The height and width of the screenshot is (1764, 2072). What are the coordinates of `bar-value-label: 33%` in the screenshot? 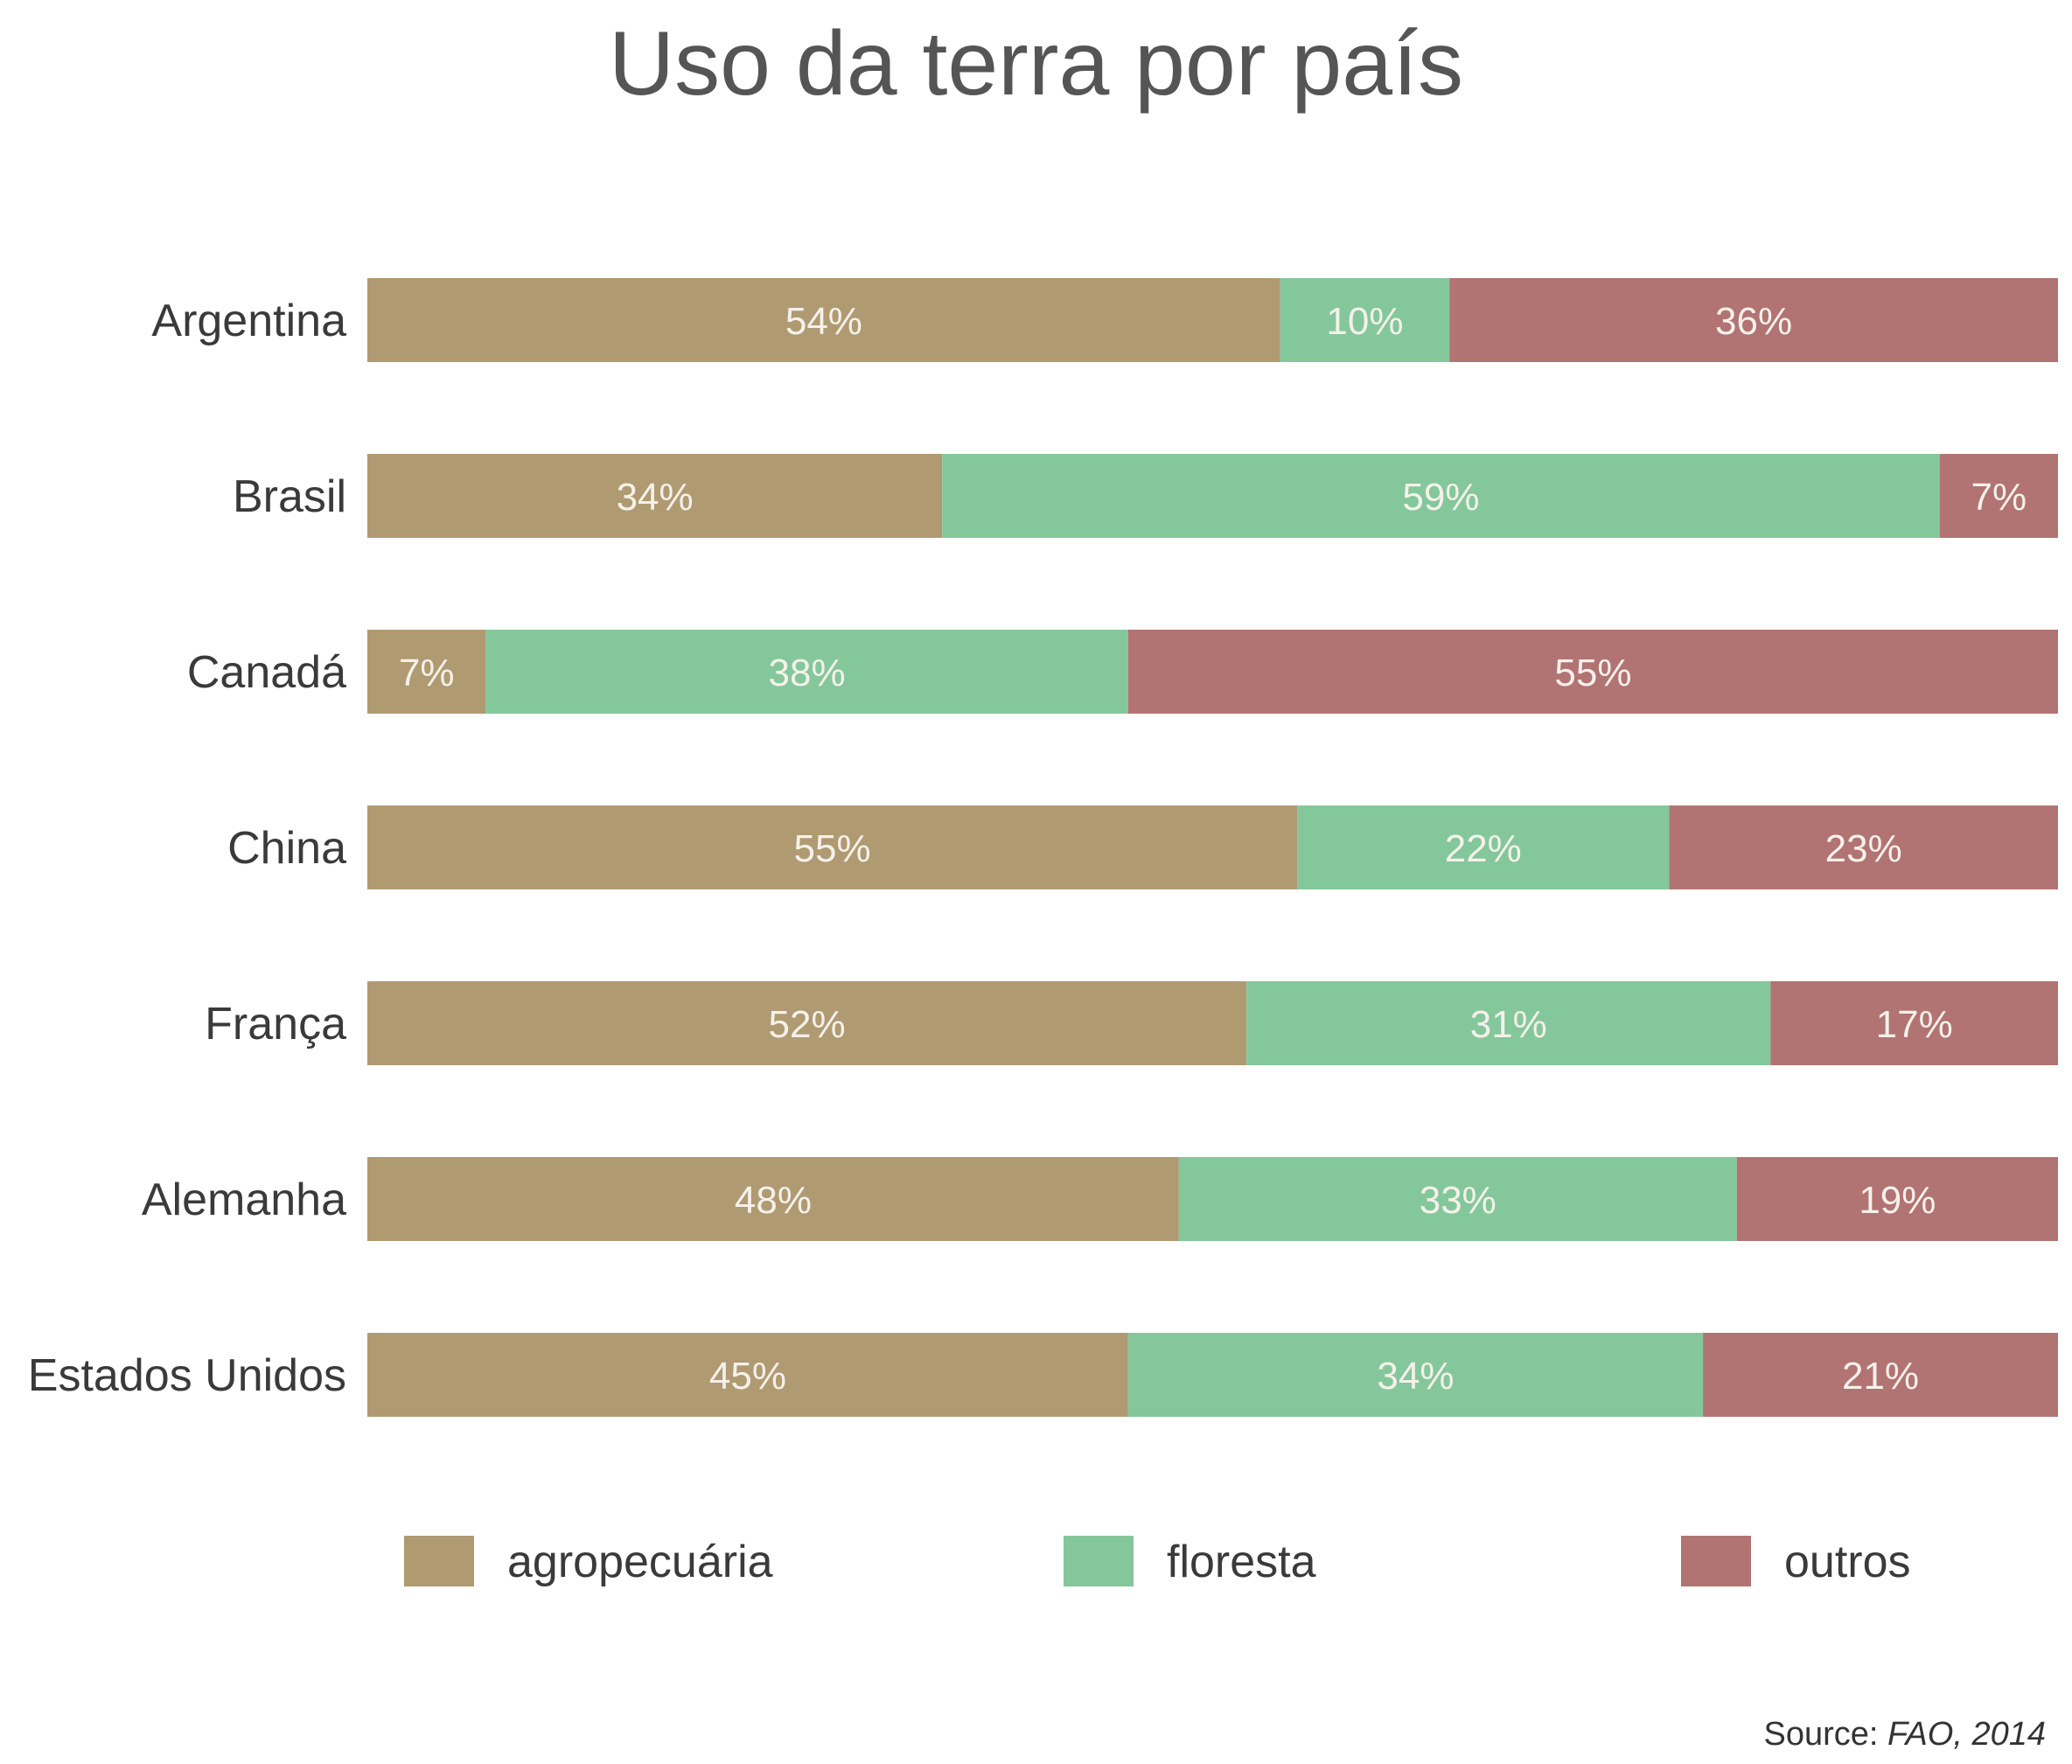 It's located at (1458, 1200).